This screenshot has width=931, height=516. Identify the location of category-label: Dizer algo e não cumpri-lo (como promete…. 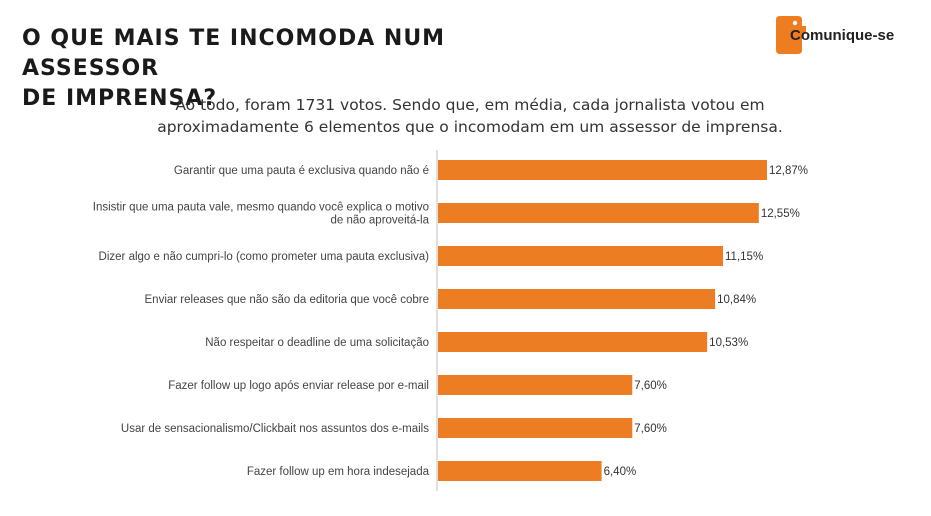
(264, 257).